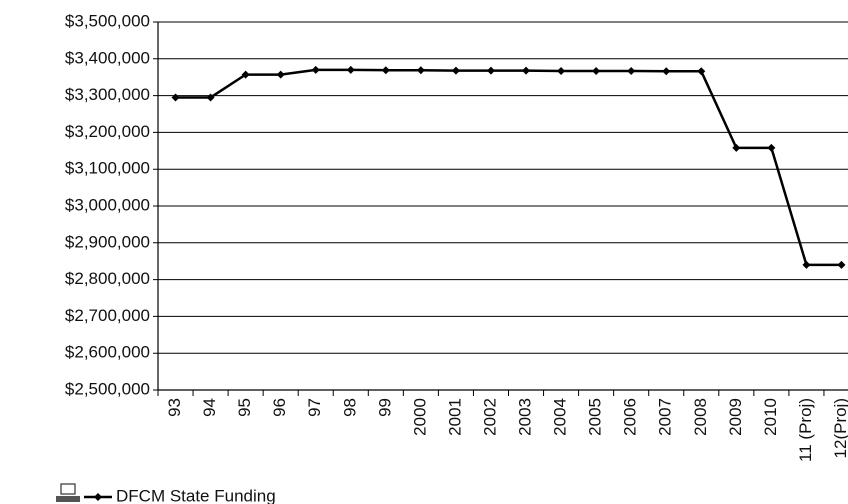 This screenshot has width=848, height=504. I want to click on x-tick-label: 12(Proj), so click(839, 428).